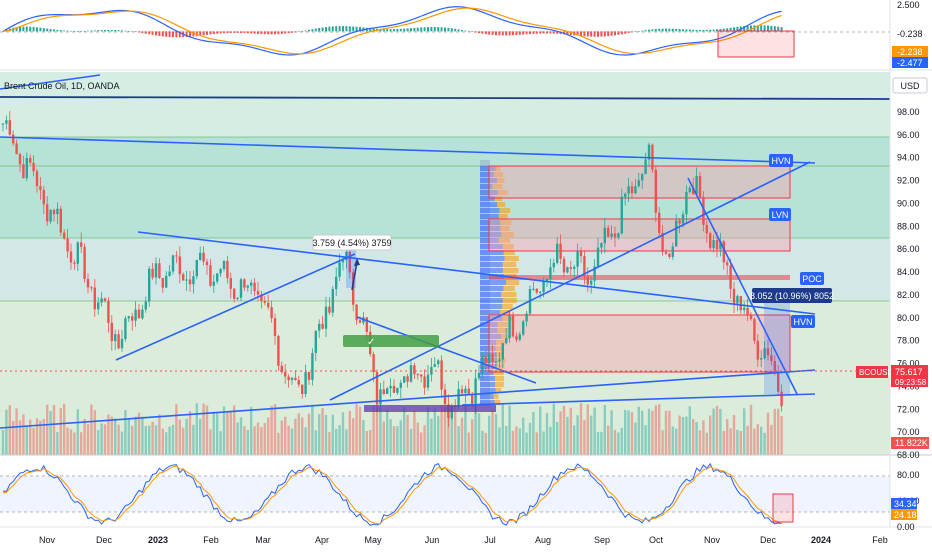 The height and width of the screenshot is (555, 932). What do you see at coordinates (756, 44) in the screenshot?
I see `macd-highlight-box` at bounding box center [756, 44].